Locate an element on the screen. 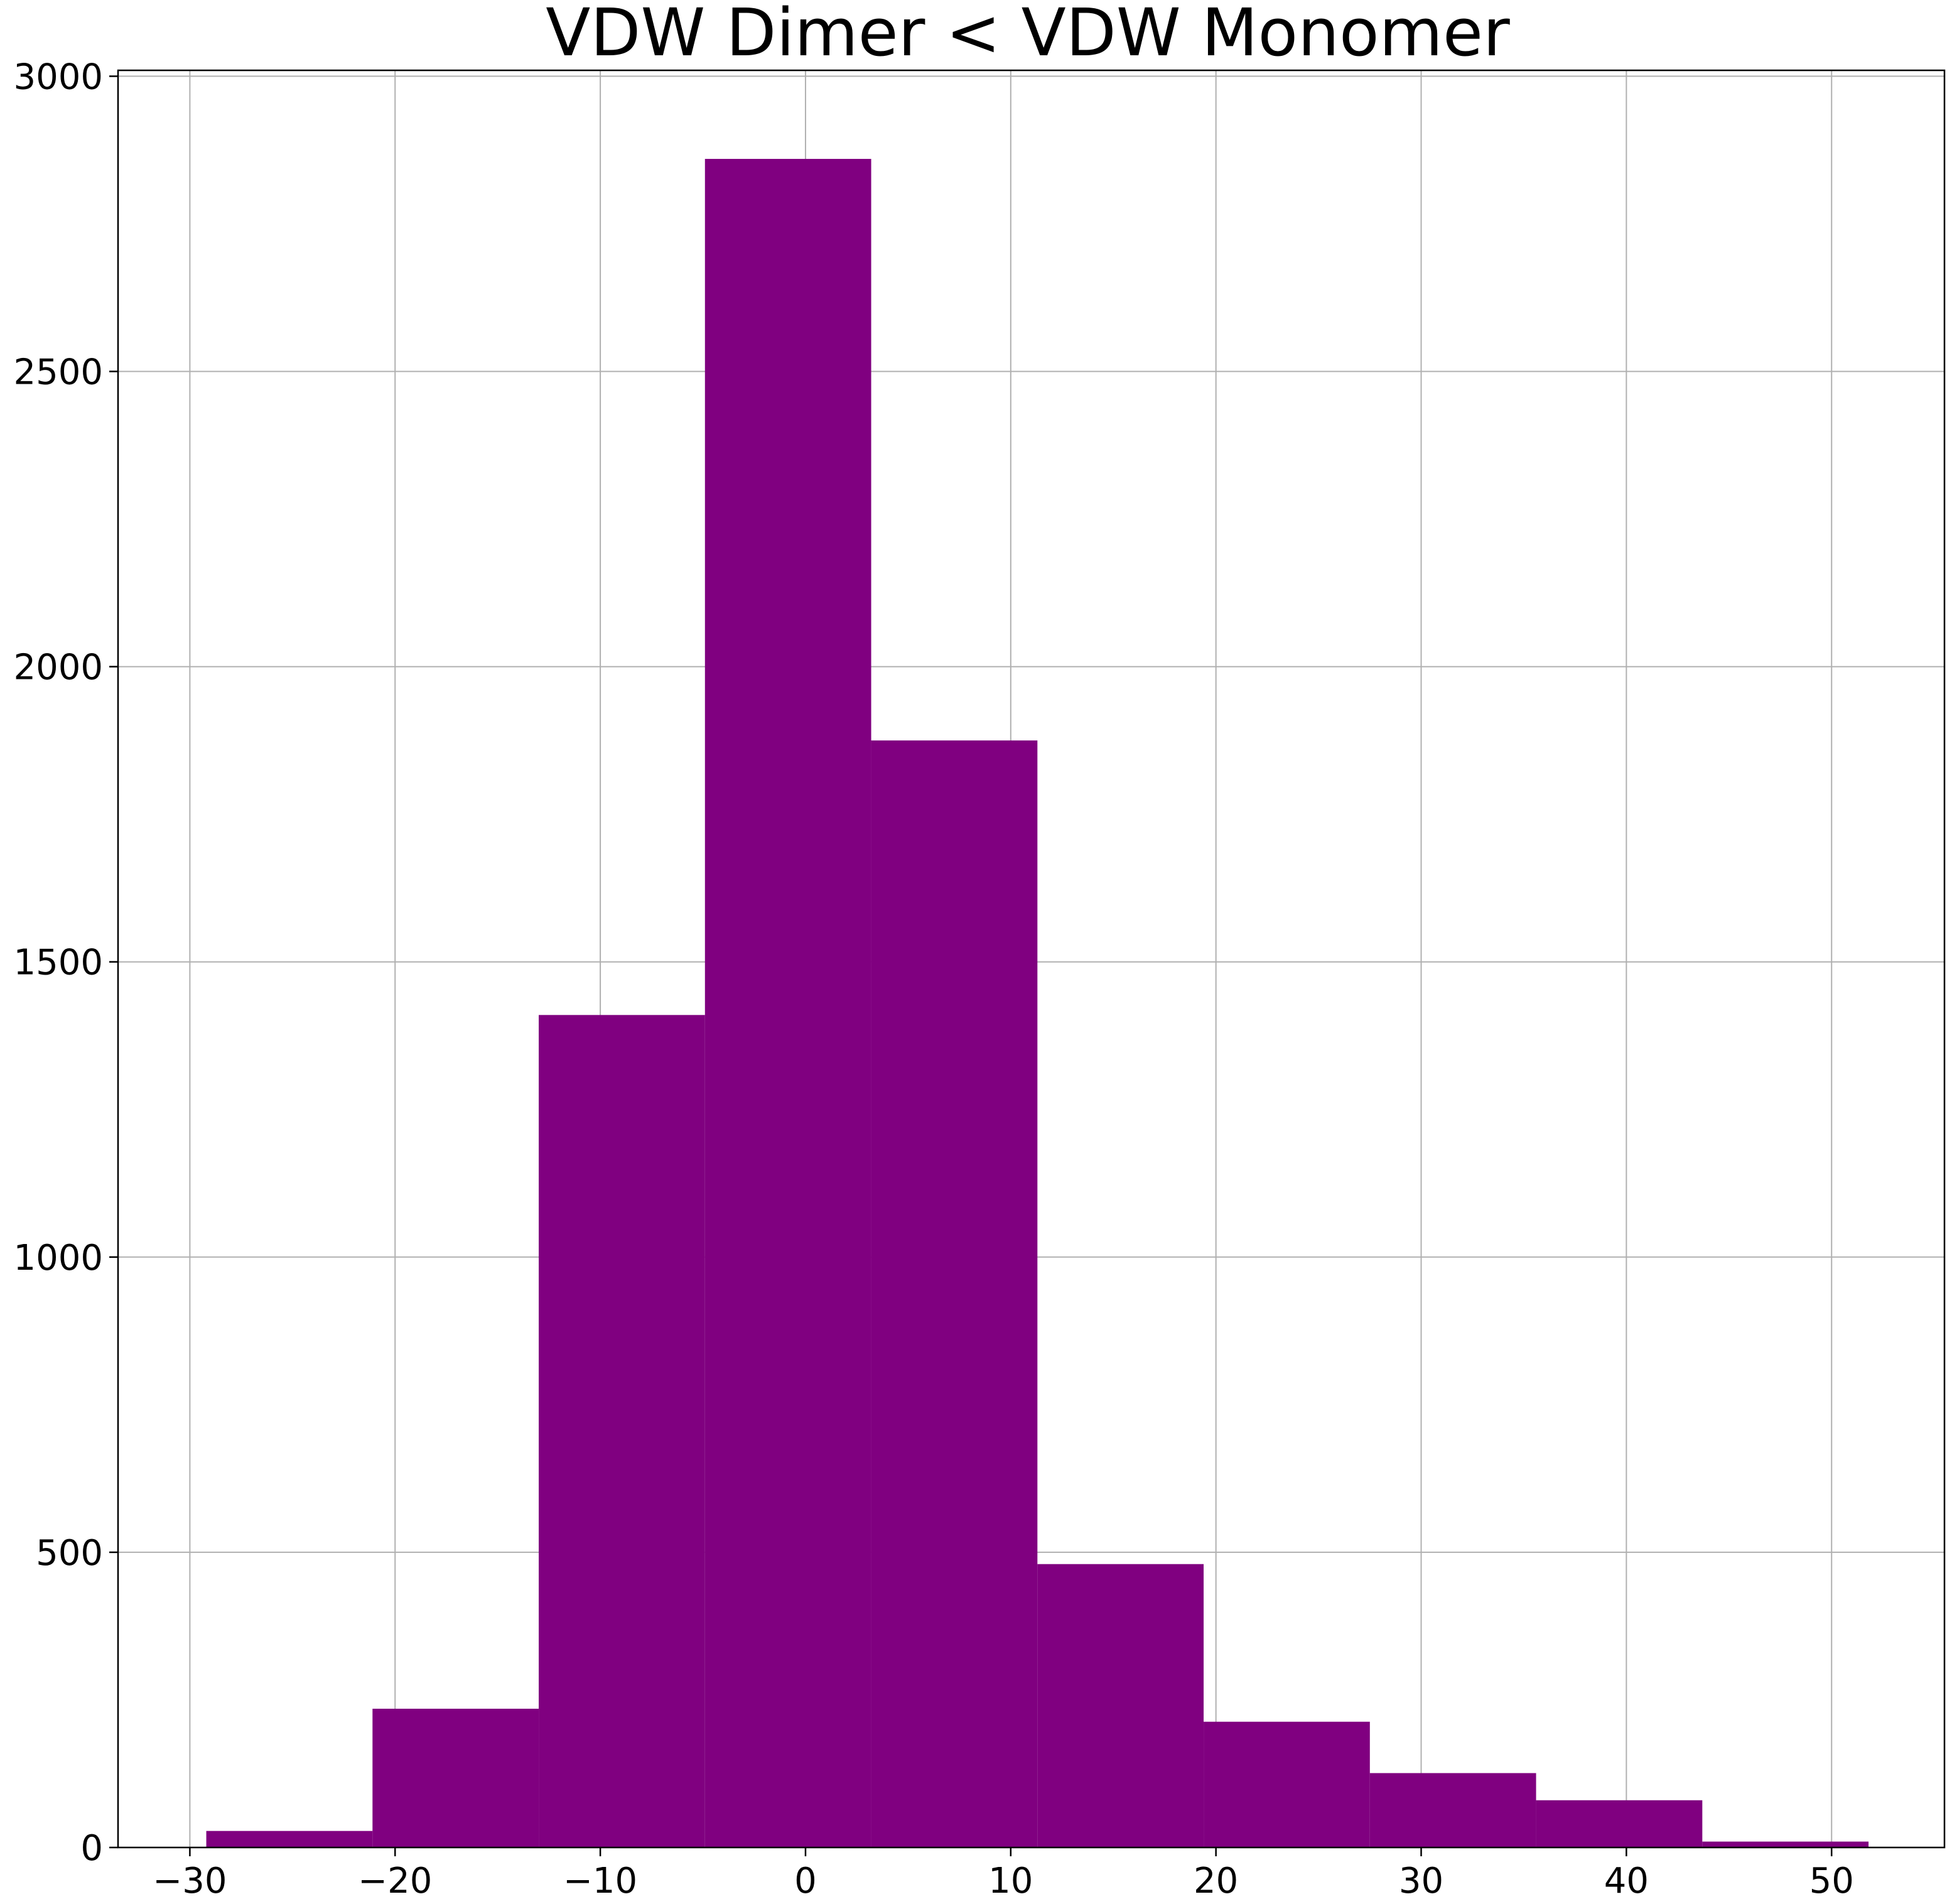 The height and width of the screenshot is (1904, 1952). x-tick-label: 10 is located at coordinates (1010, 1881).